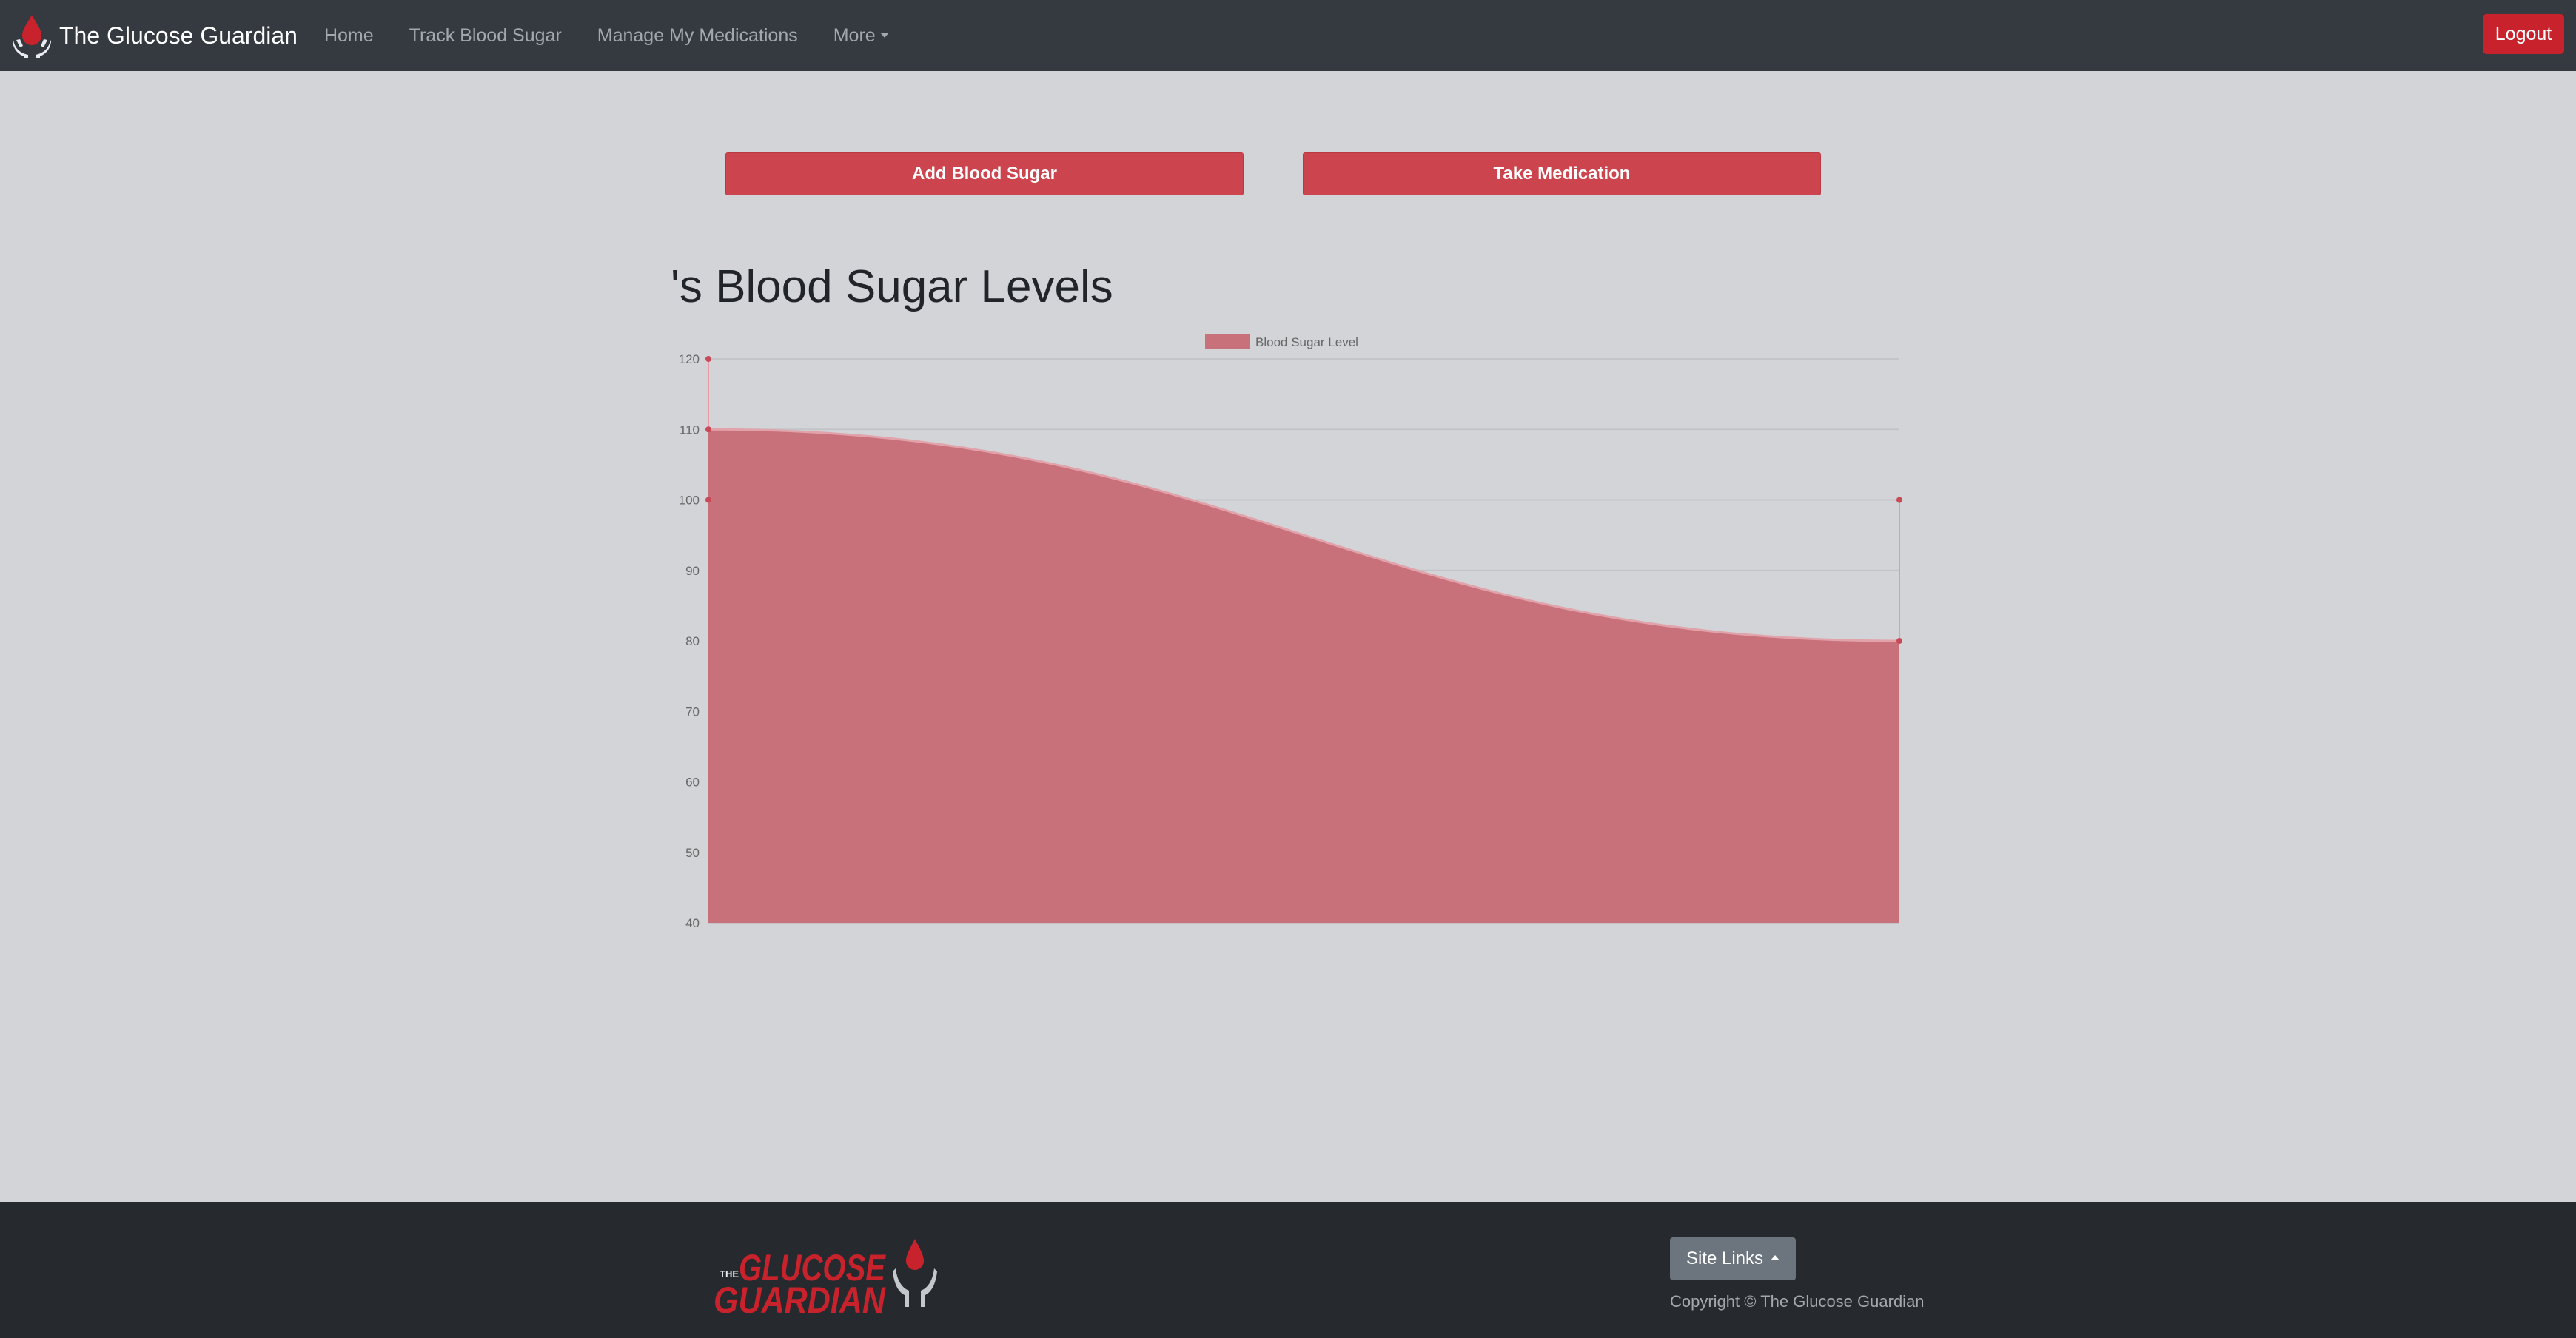 This screenshot has width=2576, height=1338. What do you see at coordinates (1227, 341) in the screenshot?
I see `legend-swatch` at bounding box center [1227, 341].